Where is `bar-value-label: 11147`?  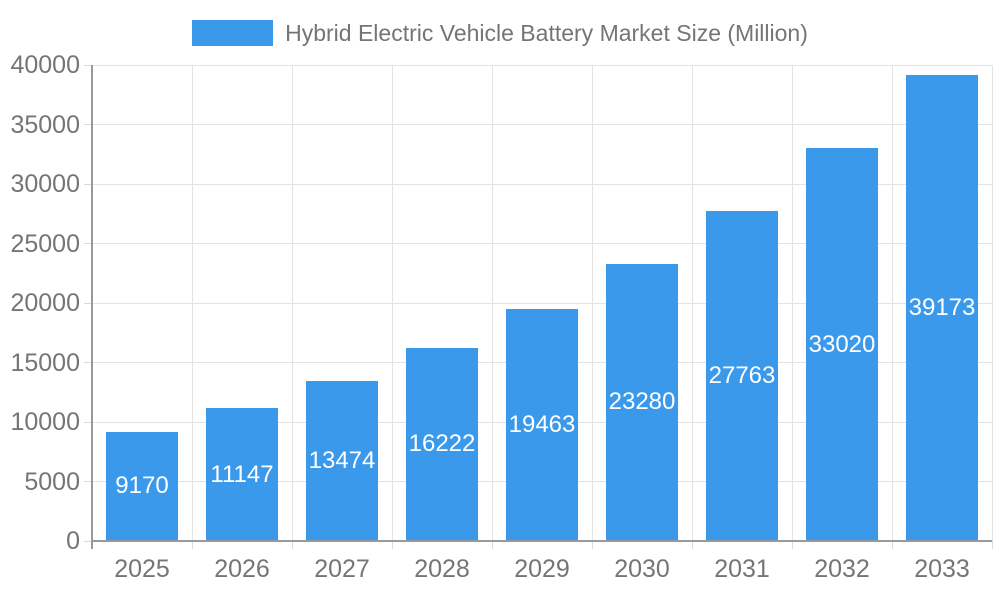
bar-value-label: 11147 is located at coordinates (242, 474).